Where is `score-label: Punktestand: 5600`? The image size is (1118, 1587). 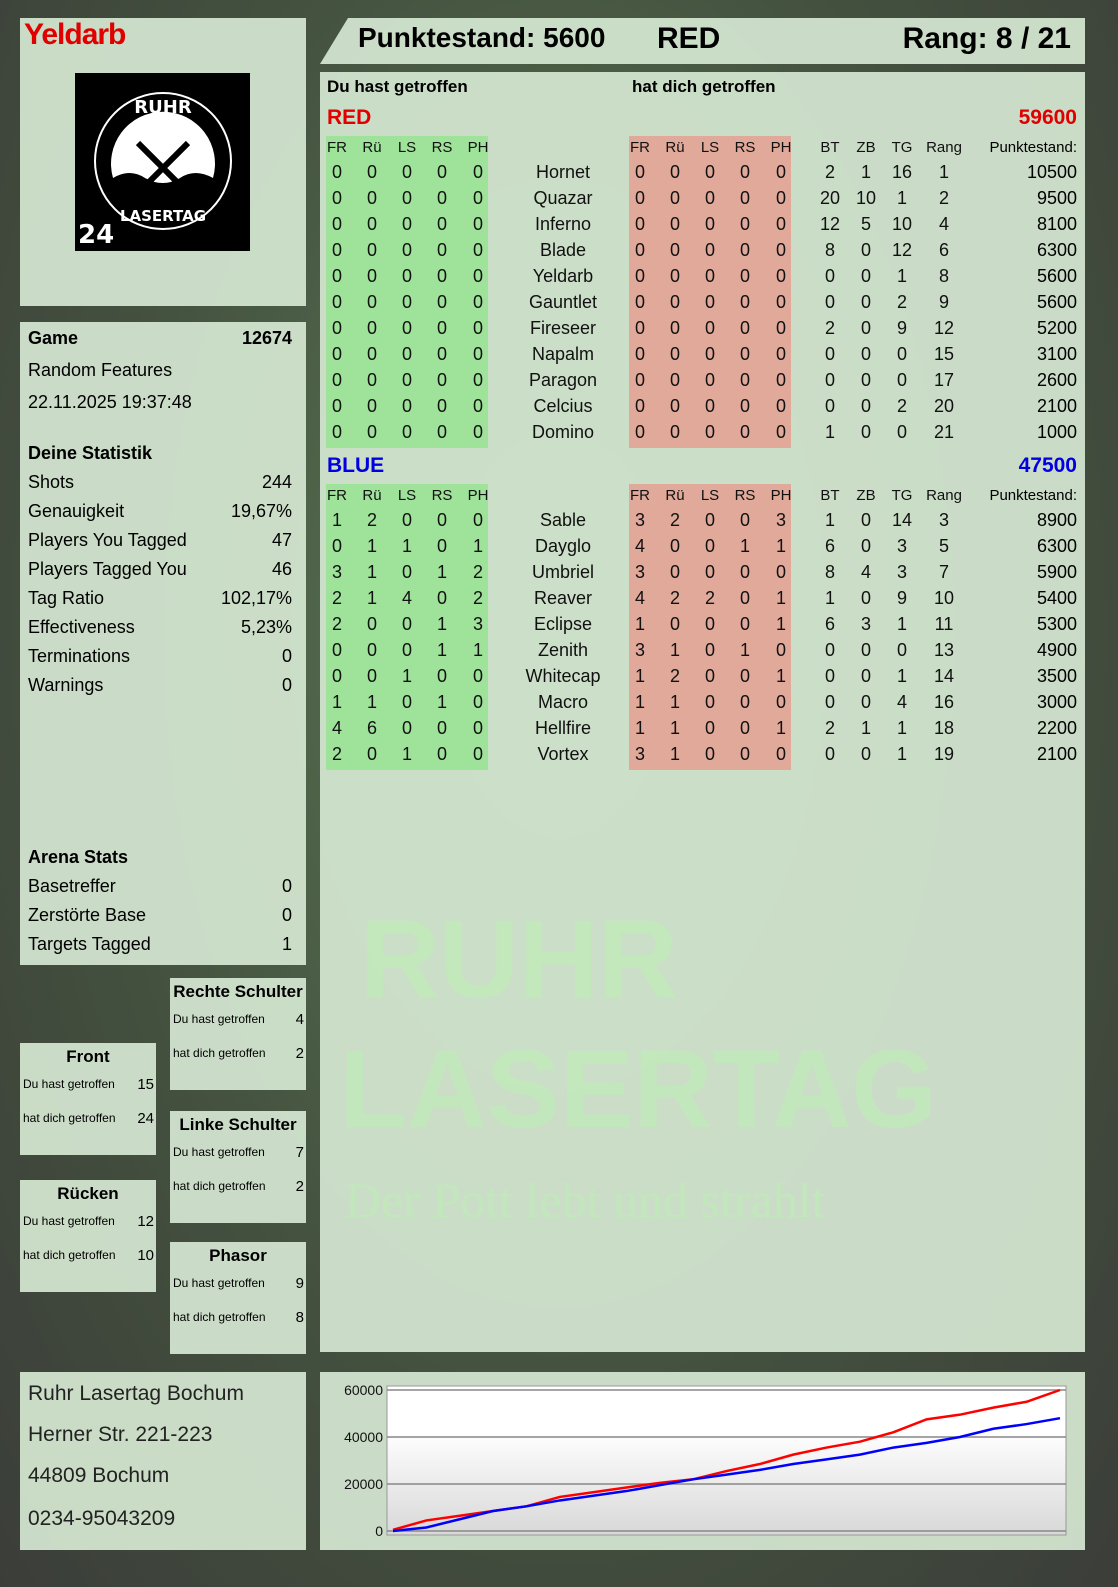
score-label: Punktestand: 5600 is located at coordinates (482, 37).